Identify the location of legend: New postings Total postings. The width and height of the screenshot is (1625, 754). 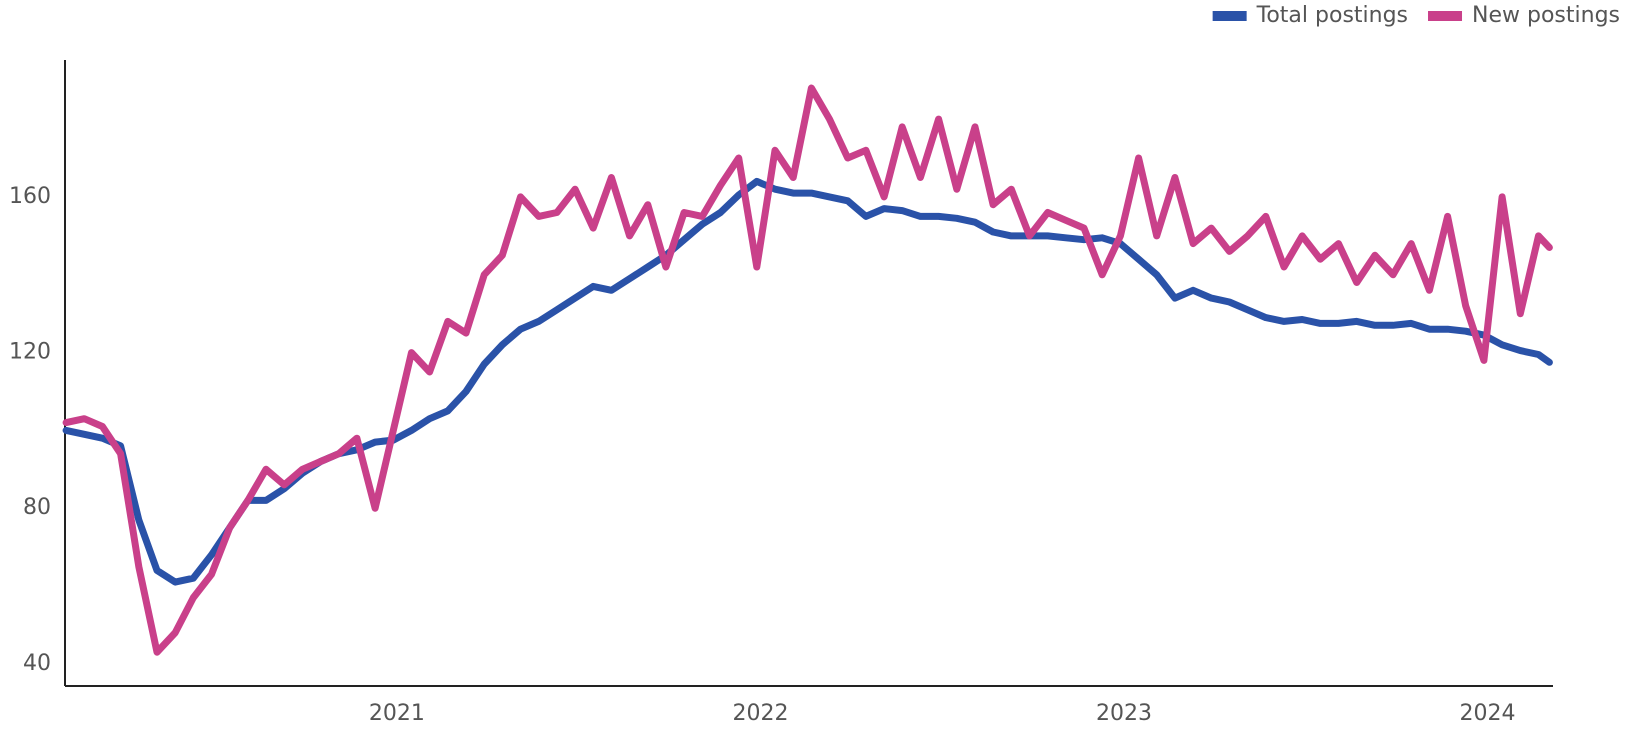
(1416, 15).